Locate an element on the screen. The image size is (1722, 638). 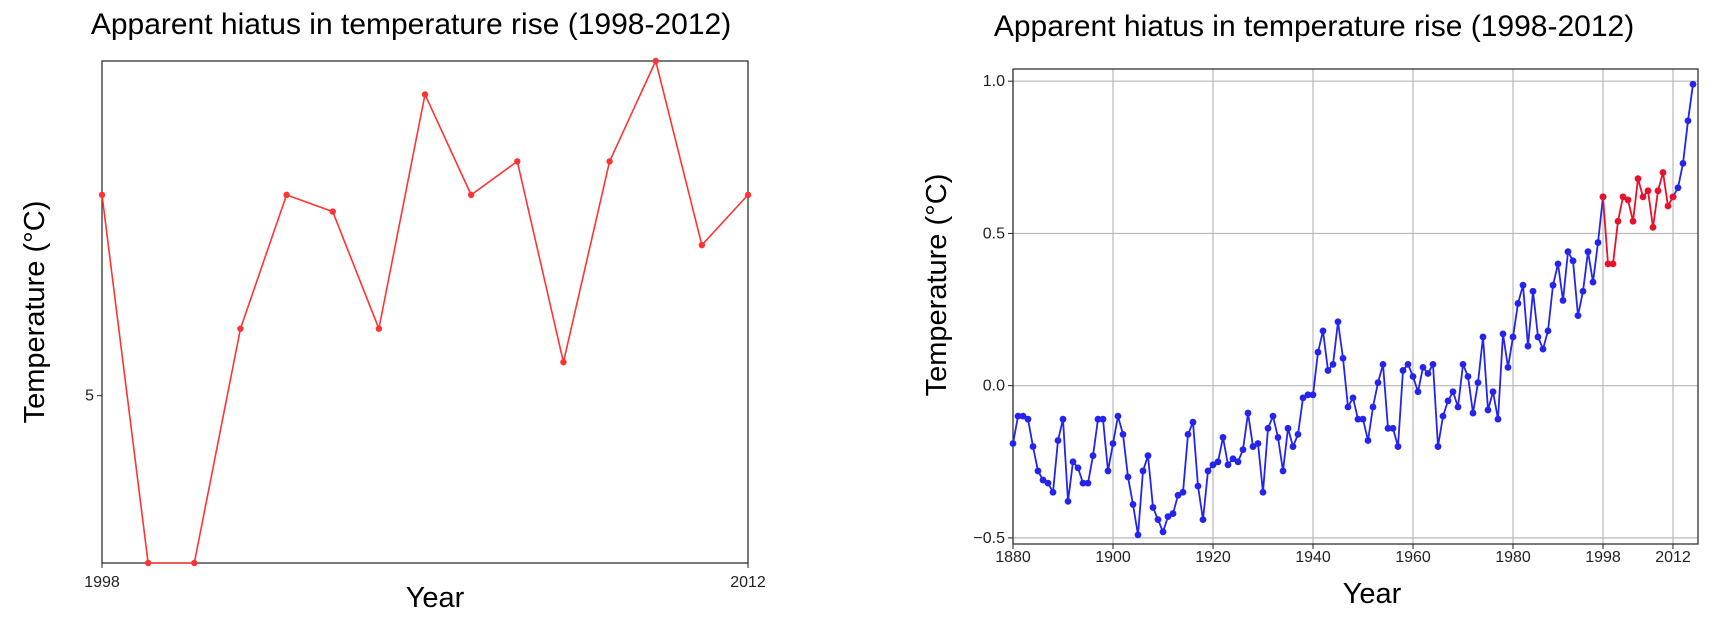
y-tick-label: 5 is located at coordinates (89, 396).